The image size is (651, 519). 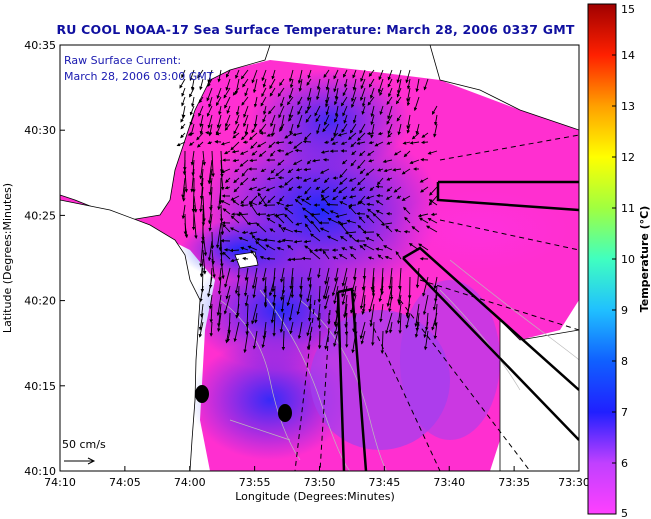 I want to click on colorbar-tick-label: 9, so click(x=624, y=310).